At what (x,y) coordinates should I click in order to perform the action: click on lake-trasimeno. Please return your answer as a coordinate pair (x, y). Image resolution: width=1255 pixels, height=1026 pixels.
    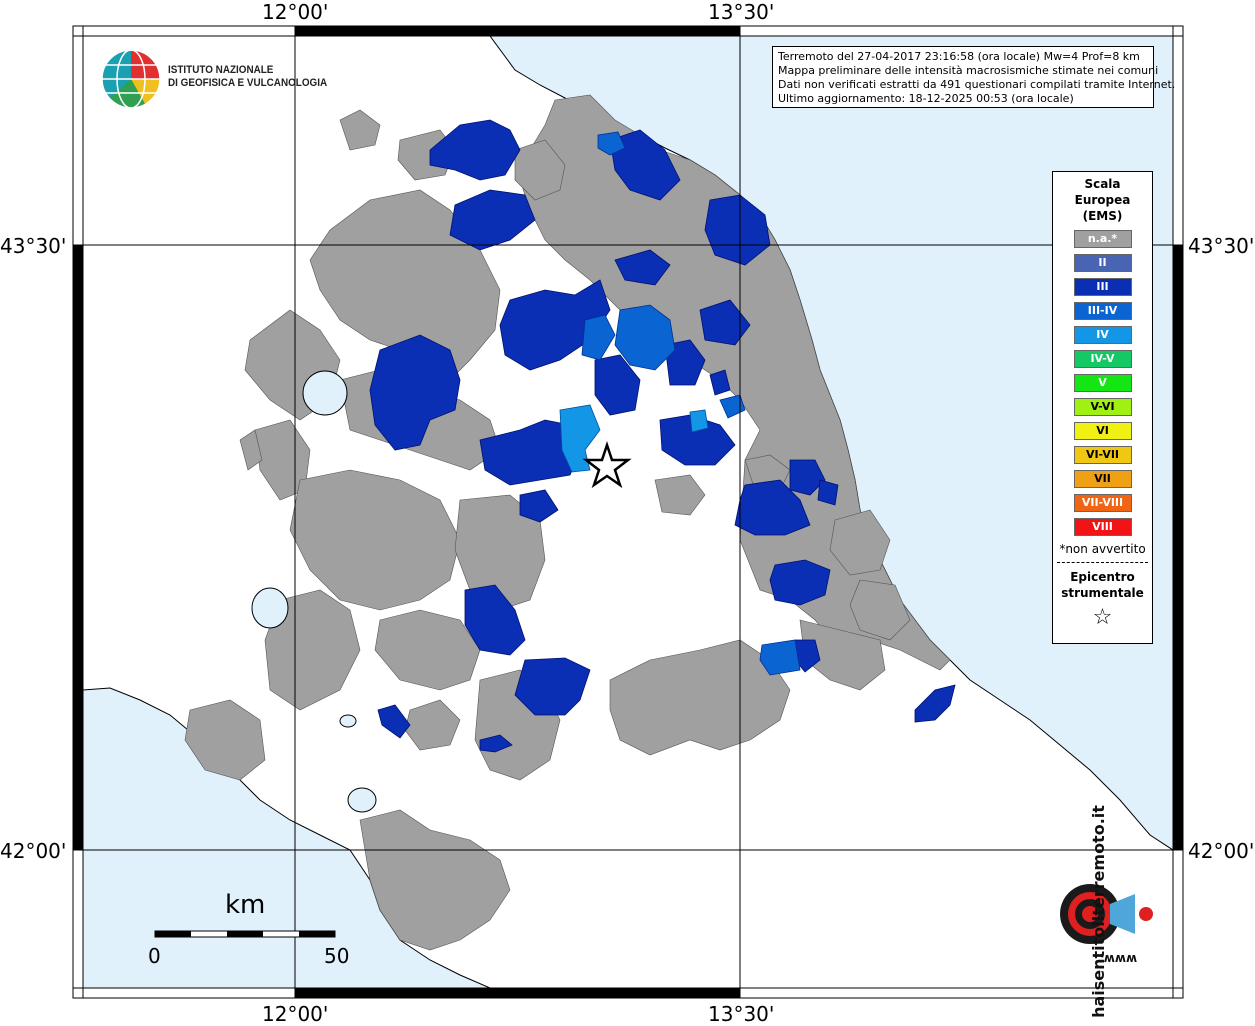
    Looking at the image, I should click on (325, 393).